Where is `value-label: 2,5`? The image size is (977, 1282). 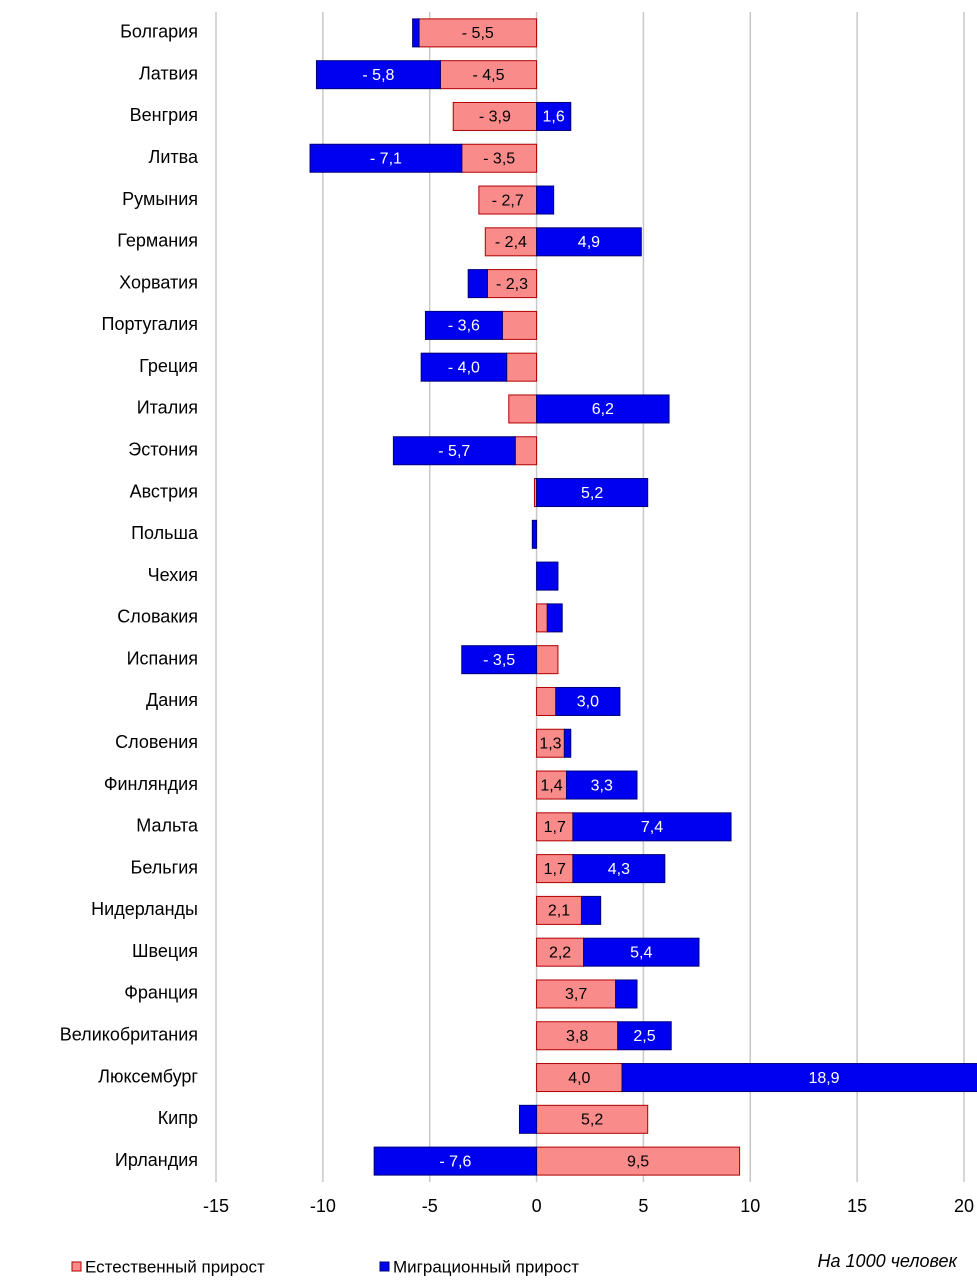
value-label: 2,5 is located at coordinates (644, 1036).